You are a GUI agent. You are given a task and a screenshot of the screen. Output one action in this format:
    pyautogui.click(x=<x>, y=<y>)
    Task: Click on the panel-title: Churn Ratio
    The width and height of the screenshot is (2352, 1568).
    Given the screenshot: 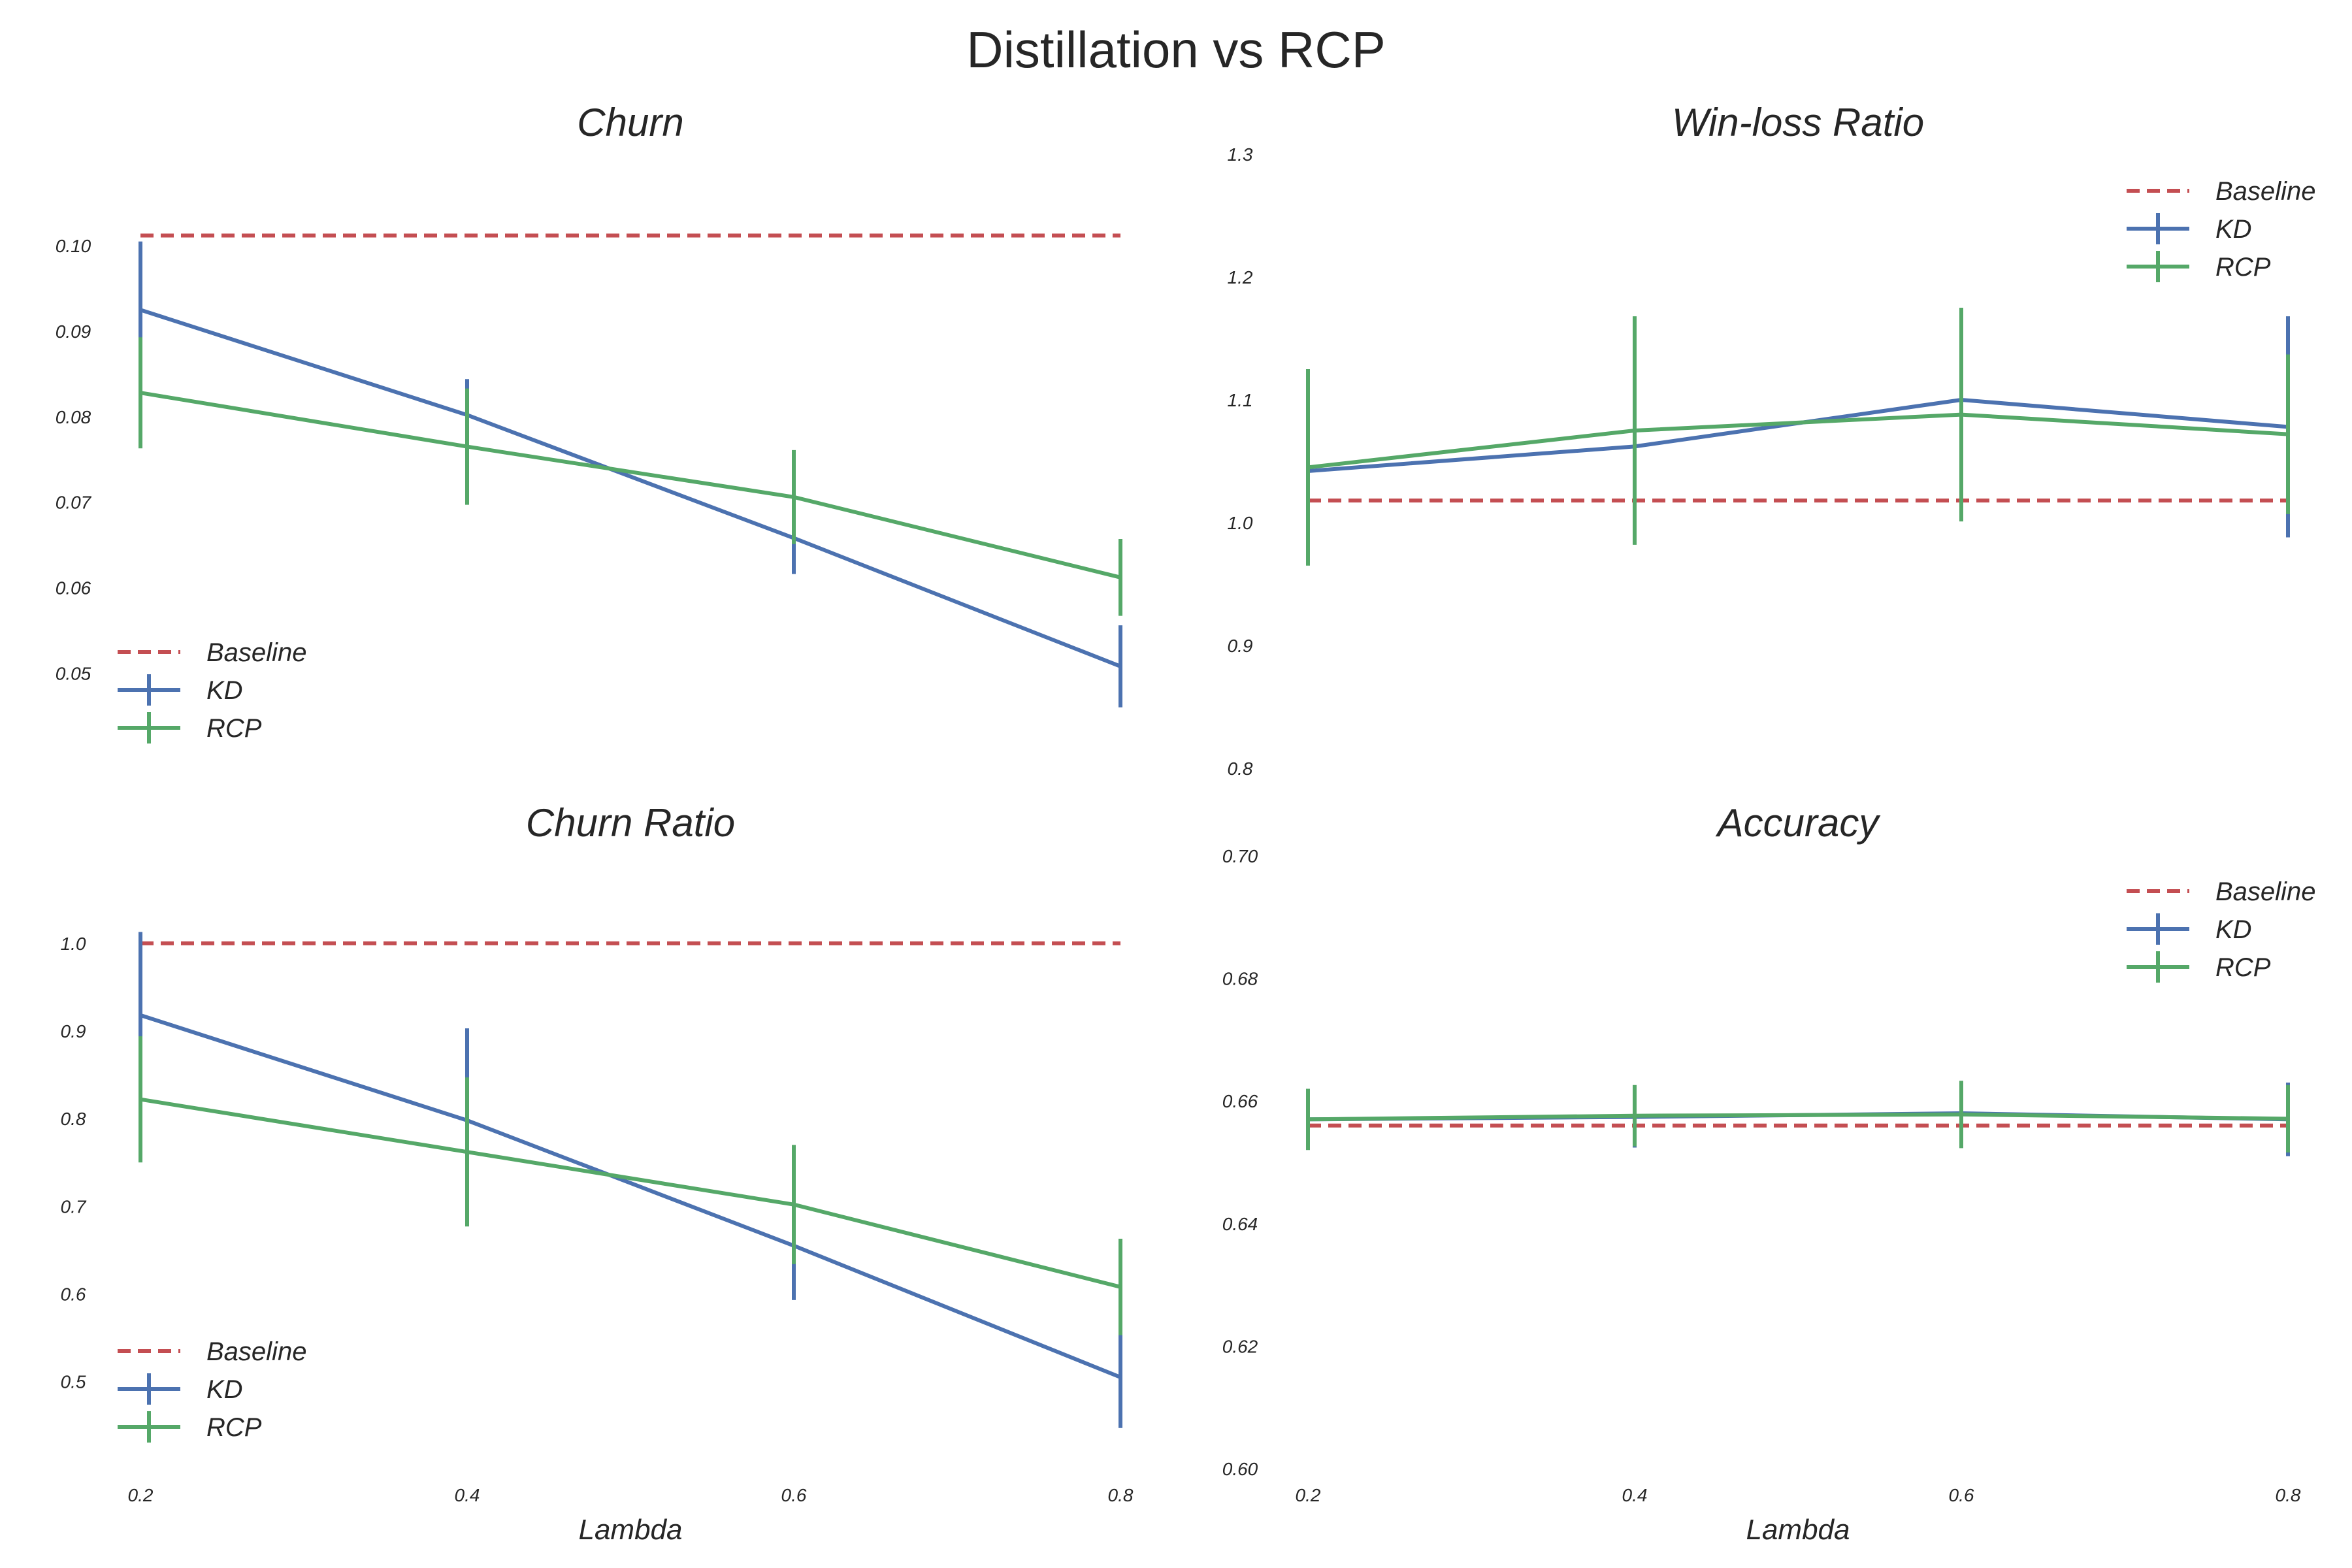 What is the action you would take?
    pyautogui.click(x=630, y=823)
    